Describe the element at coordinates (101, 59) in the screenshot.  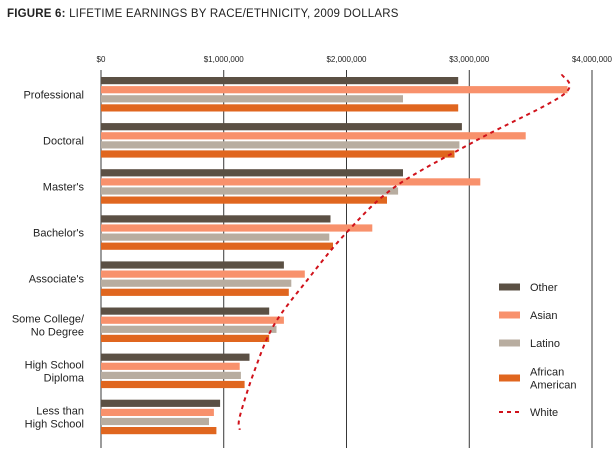
I see `x-tick-label: $0` at that location.